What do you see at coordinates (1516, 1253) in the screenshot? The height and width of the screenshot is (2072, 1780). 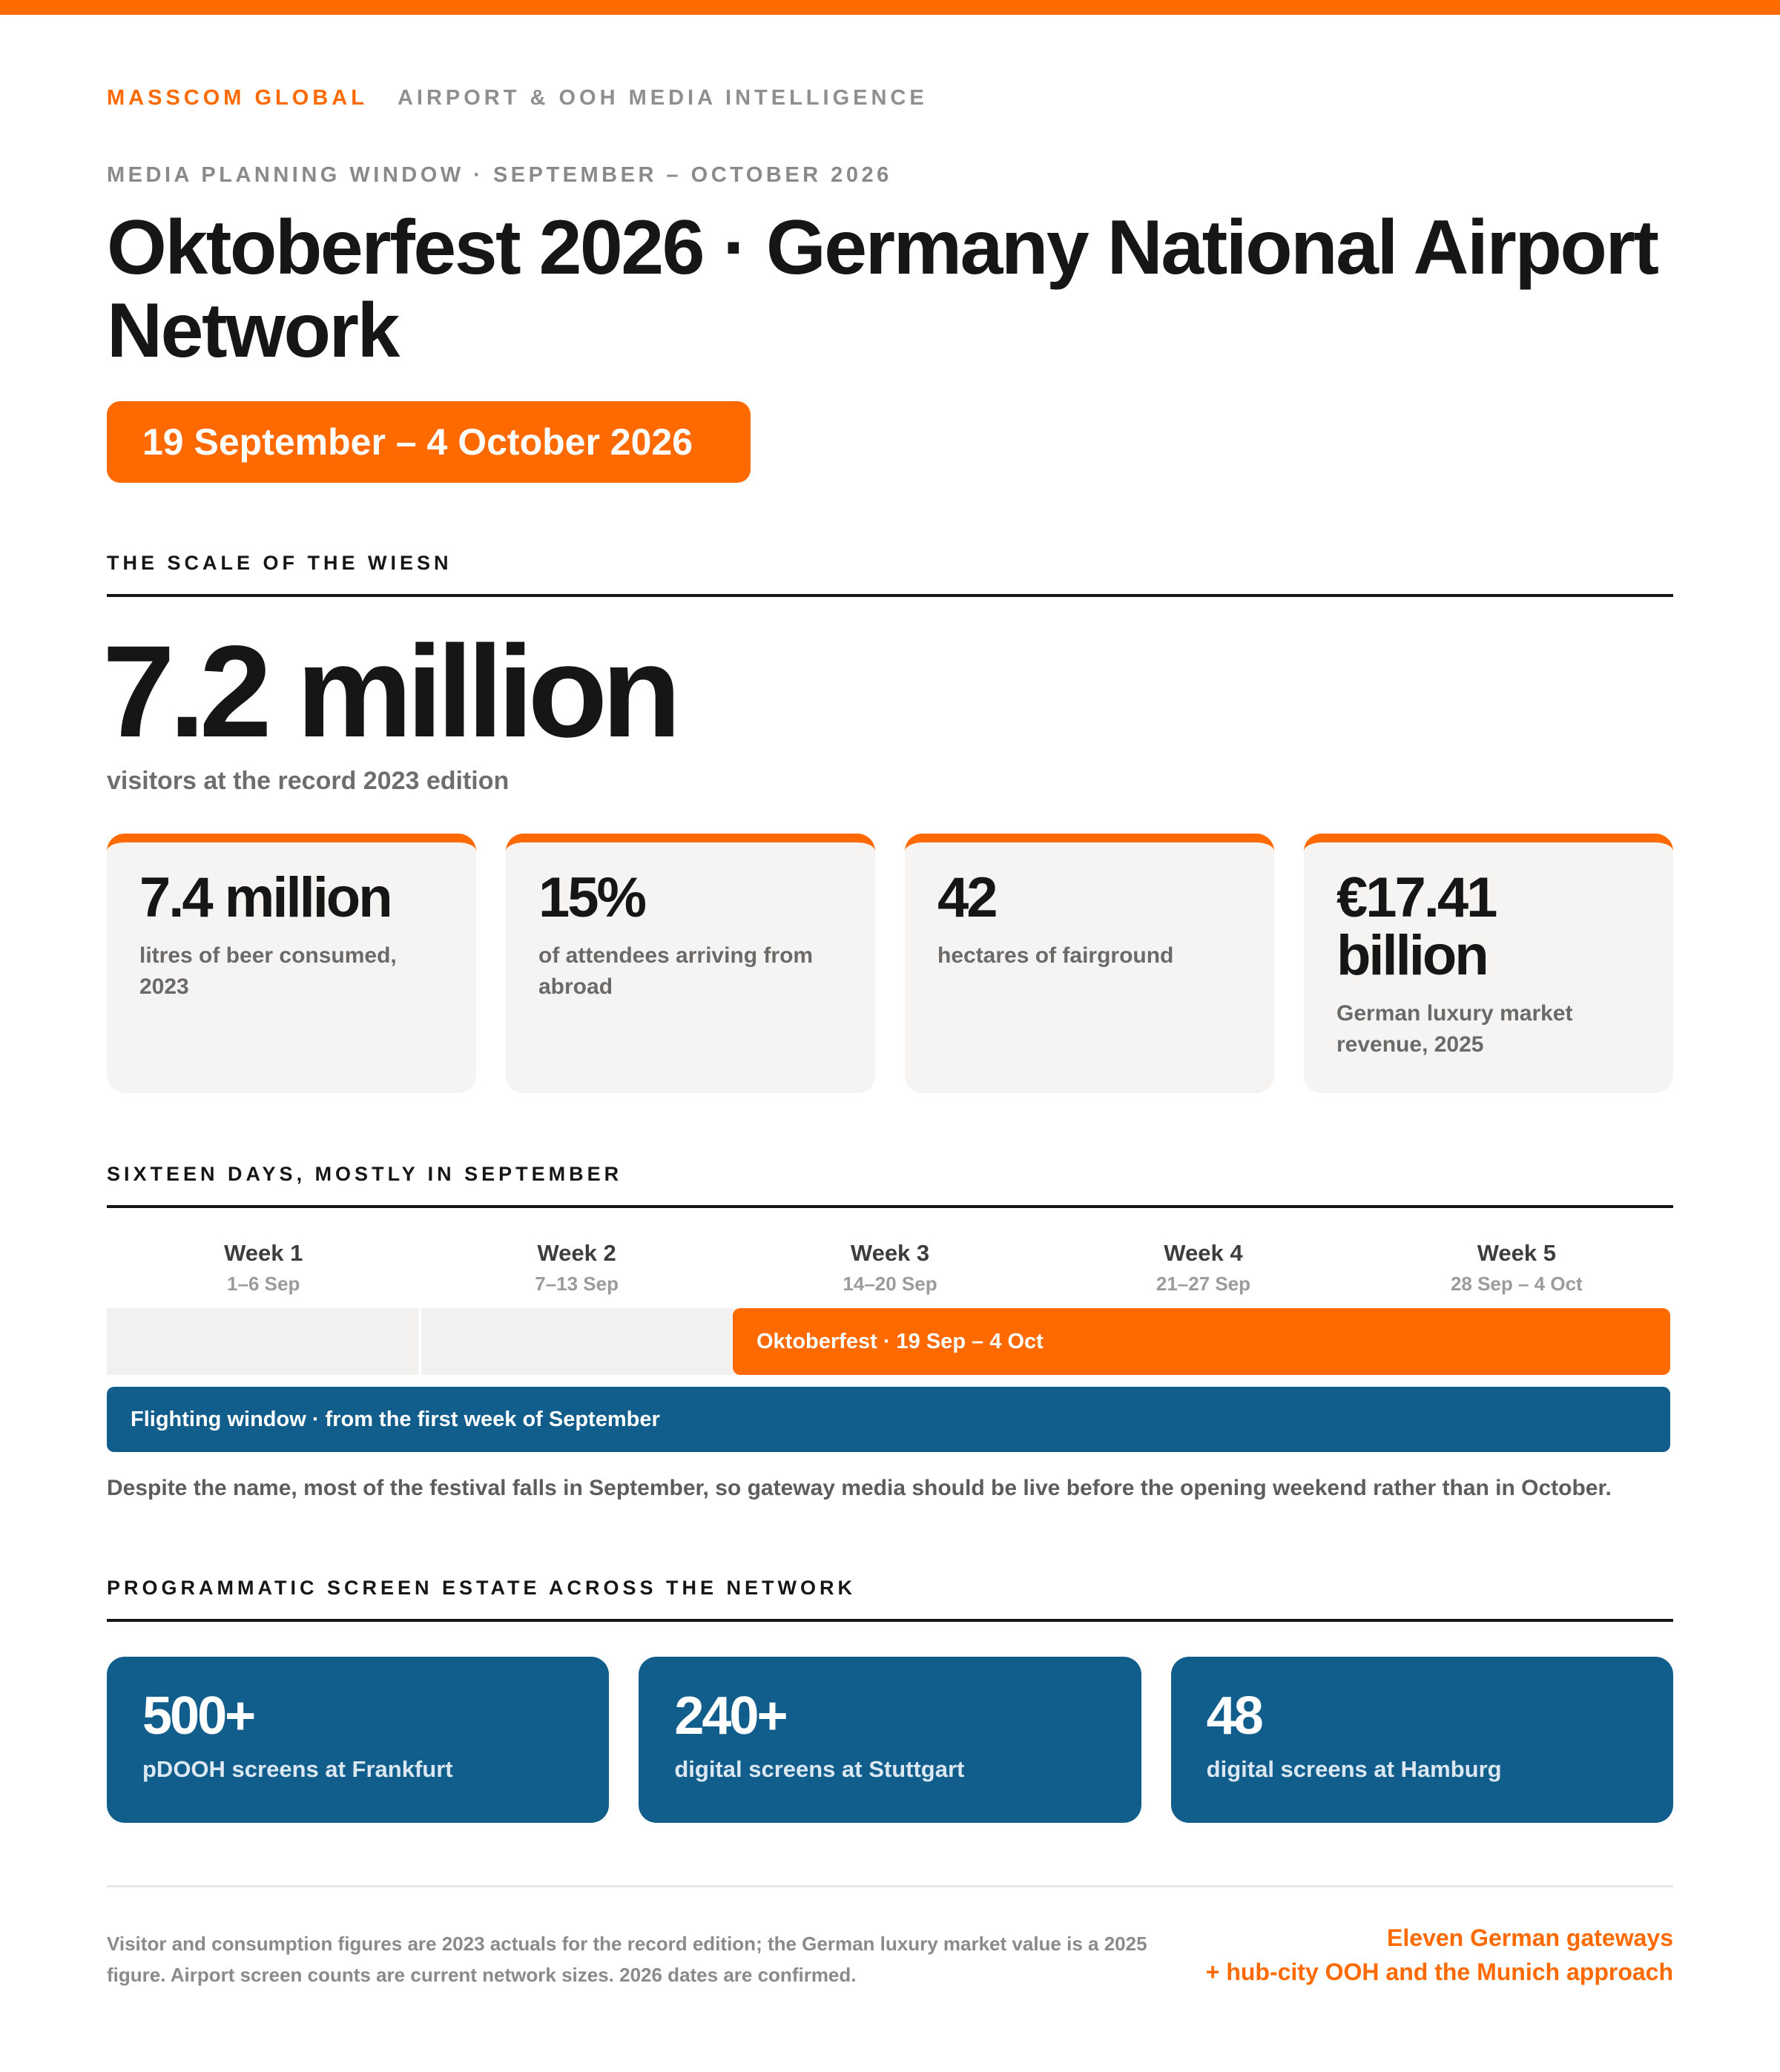 I see `week-name: Week 5` at bounding box center [1516, 1253].